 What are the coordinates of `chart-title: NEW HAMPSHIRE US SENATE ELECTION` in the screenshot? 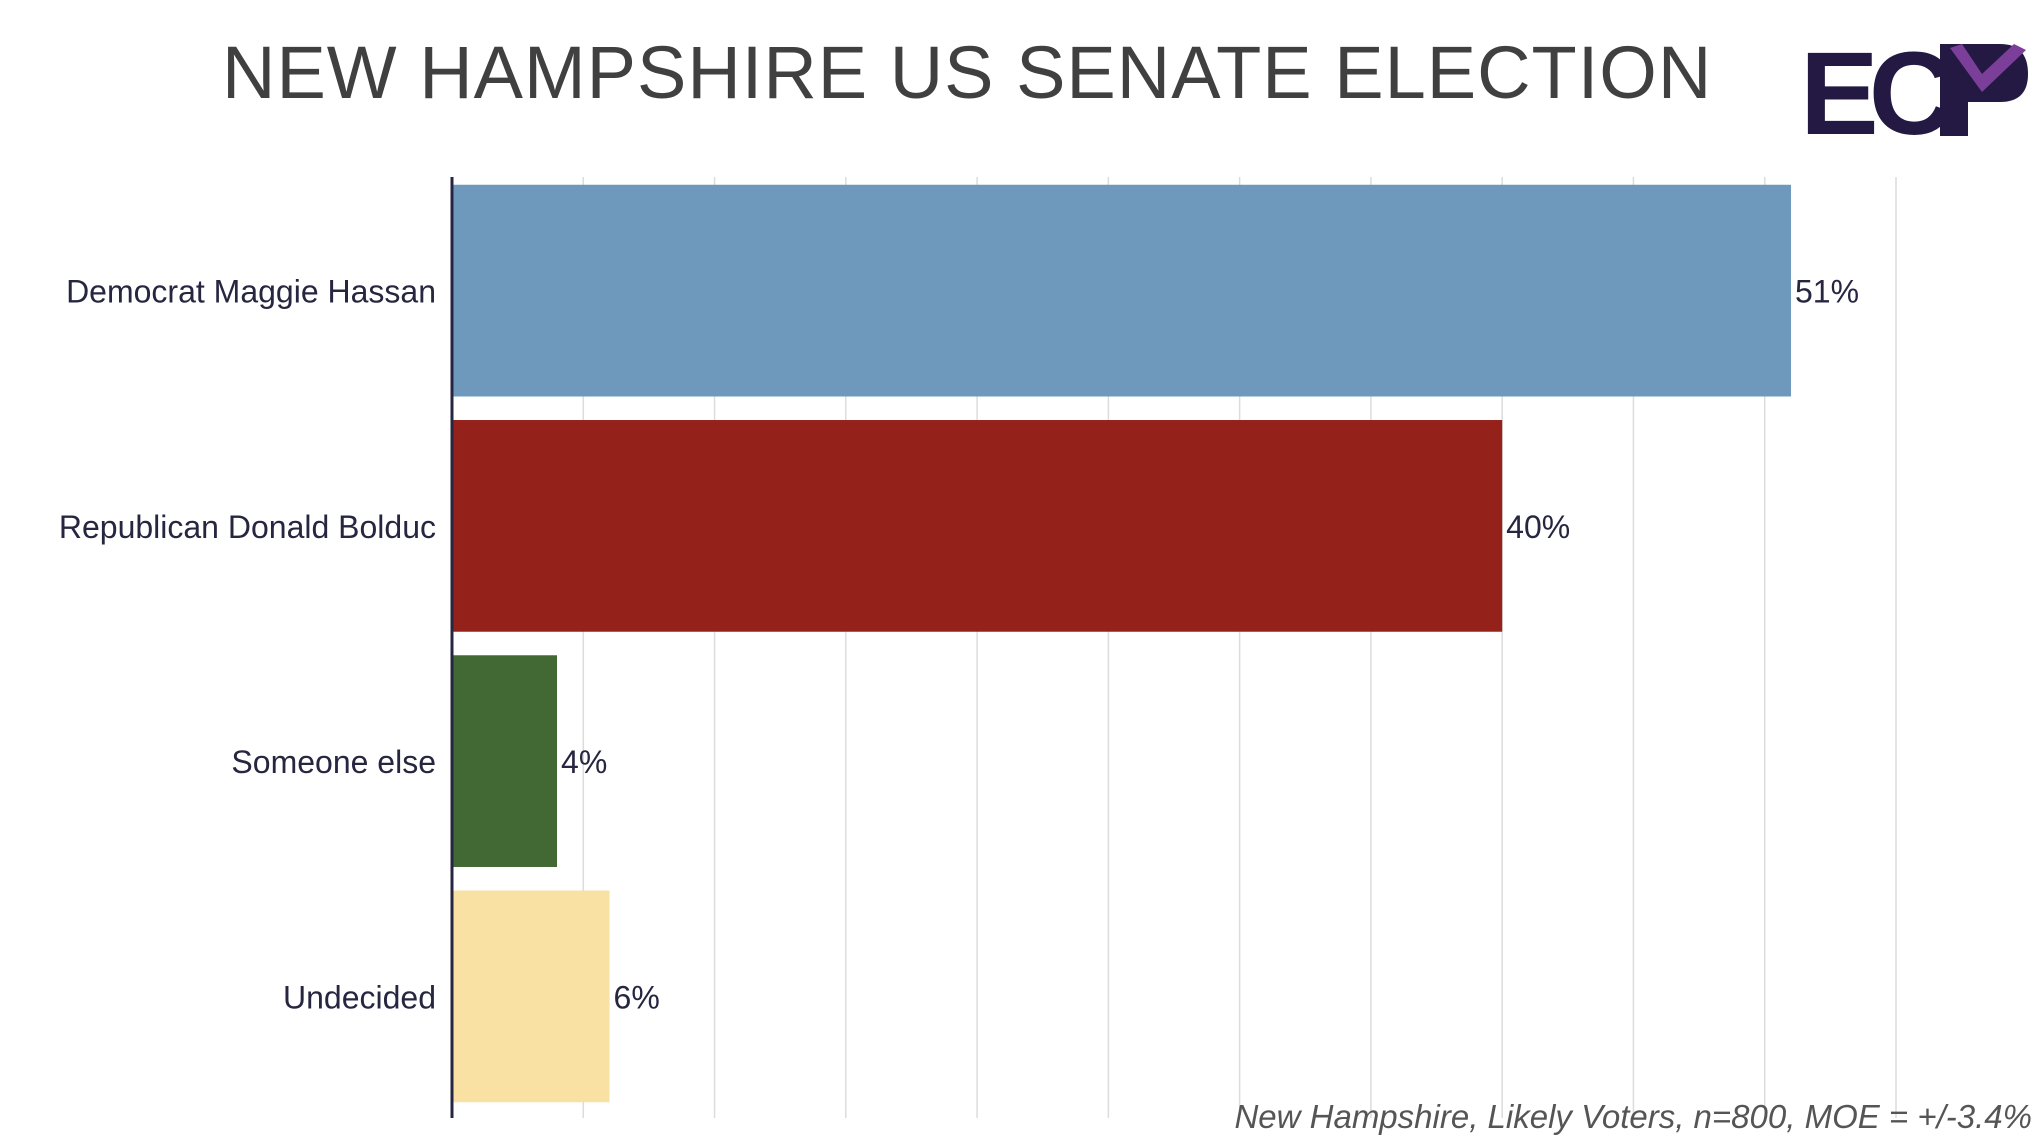 It's located at (967, 72).